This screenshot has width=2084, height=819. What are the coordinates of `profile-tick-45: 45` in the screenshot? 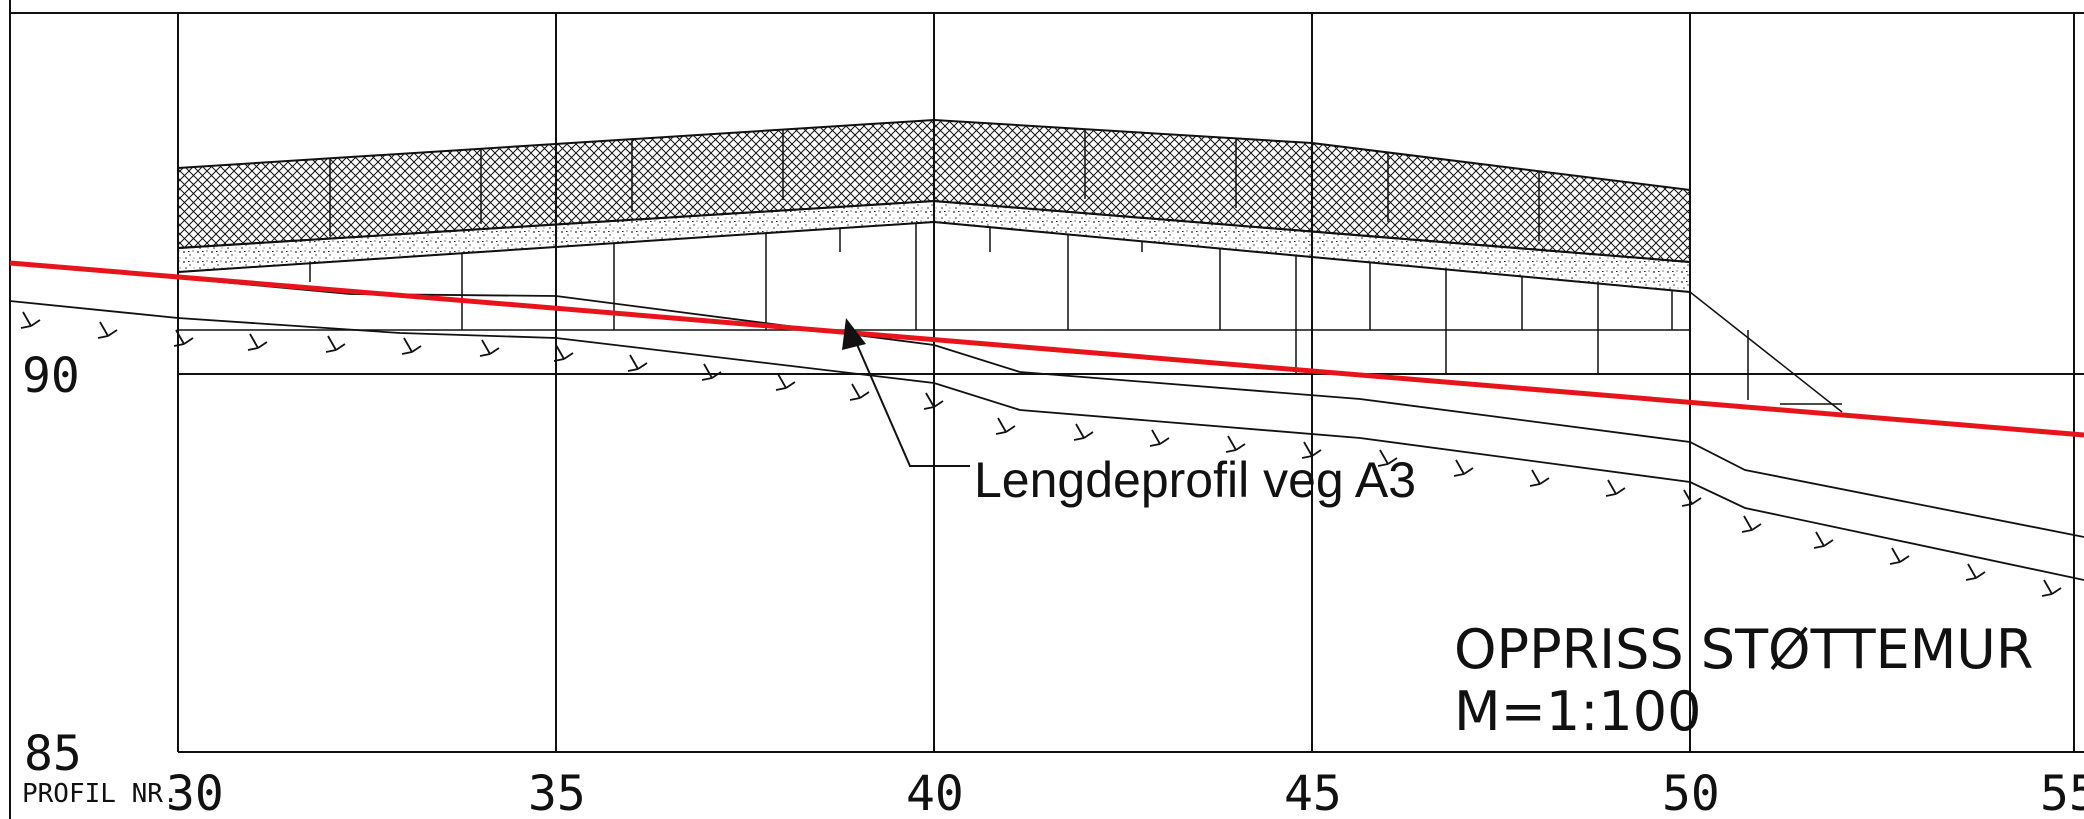 It's located at (1313, 792).